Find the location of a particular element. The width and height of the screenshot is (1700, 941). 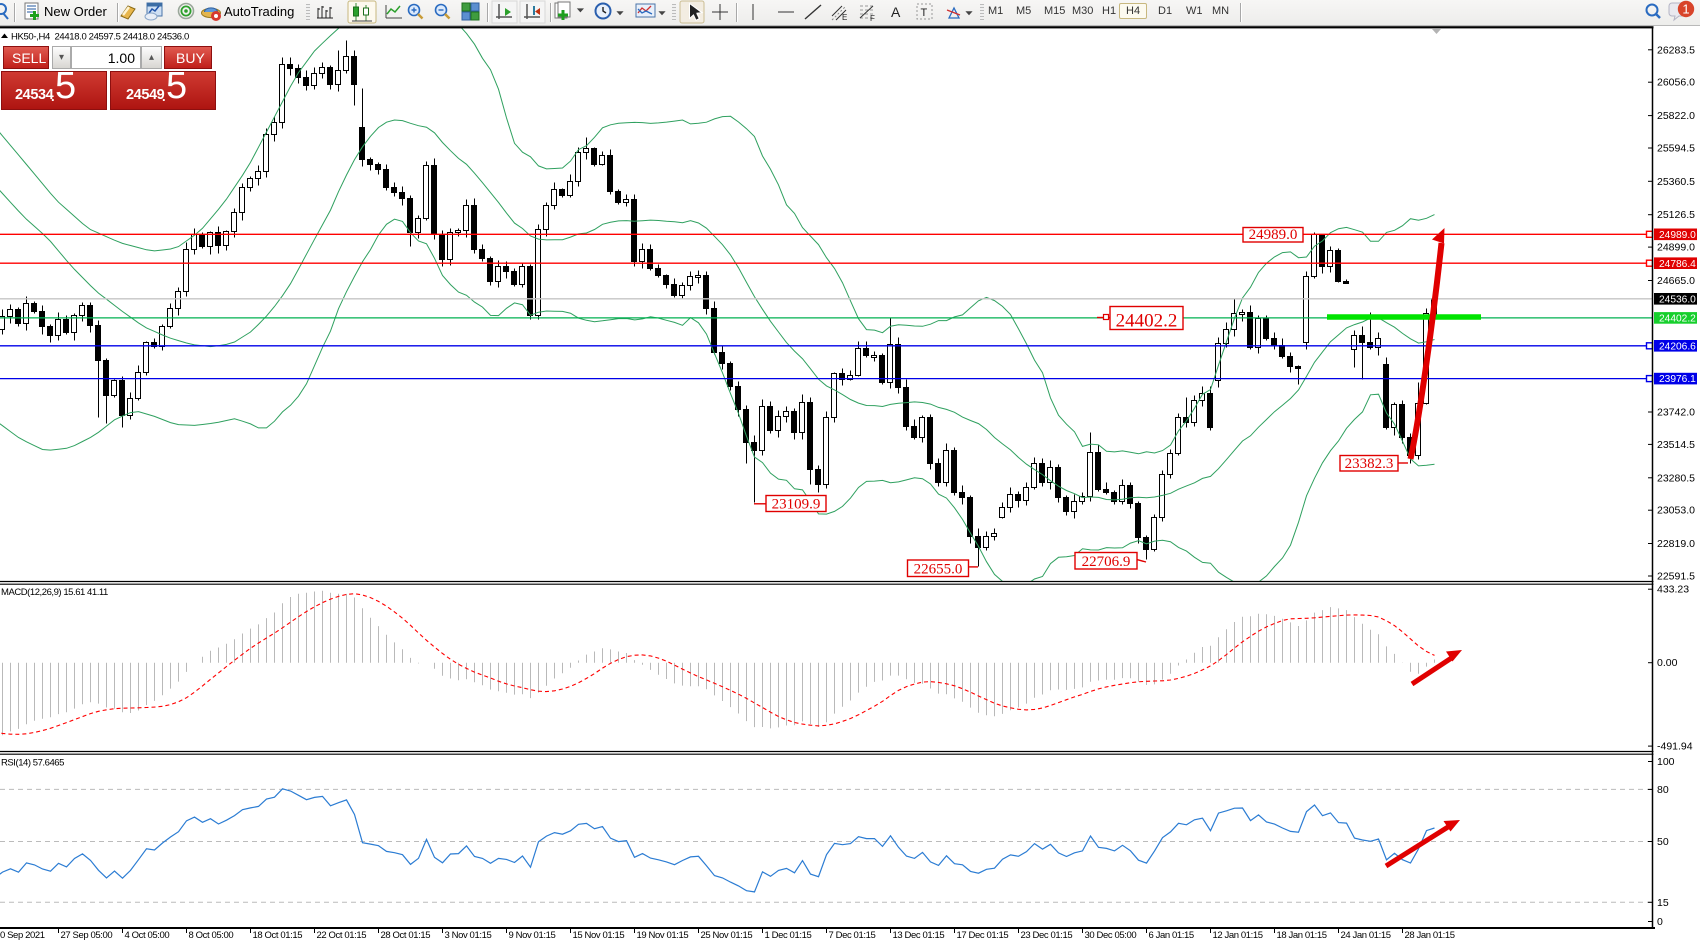

svg-text: F is located at coordinates (872, 18).